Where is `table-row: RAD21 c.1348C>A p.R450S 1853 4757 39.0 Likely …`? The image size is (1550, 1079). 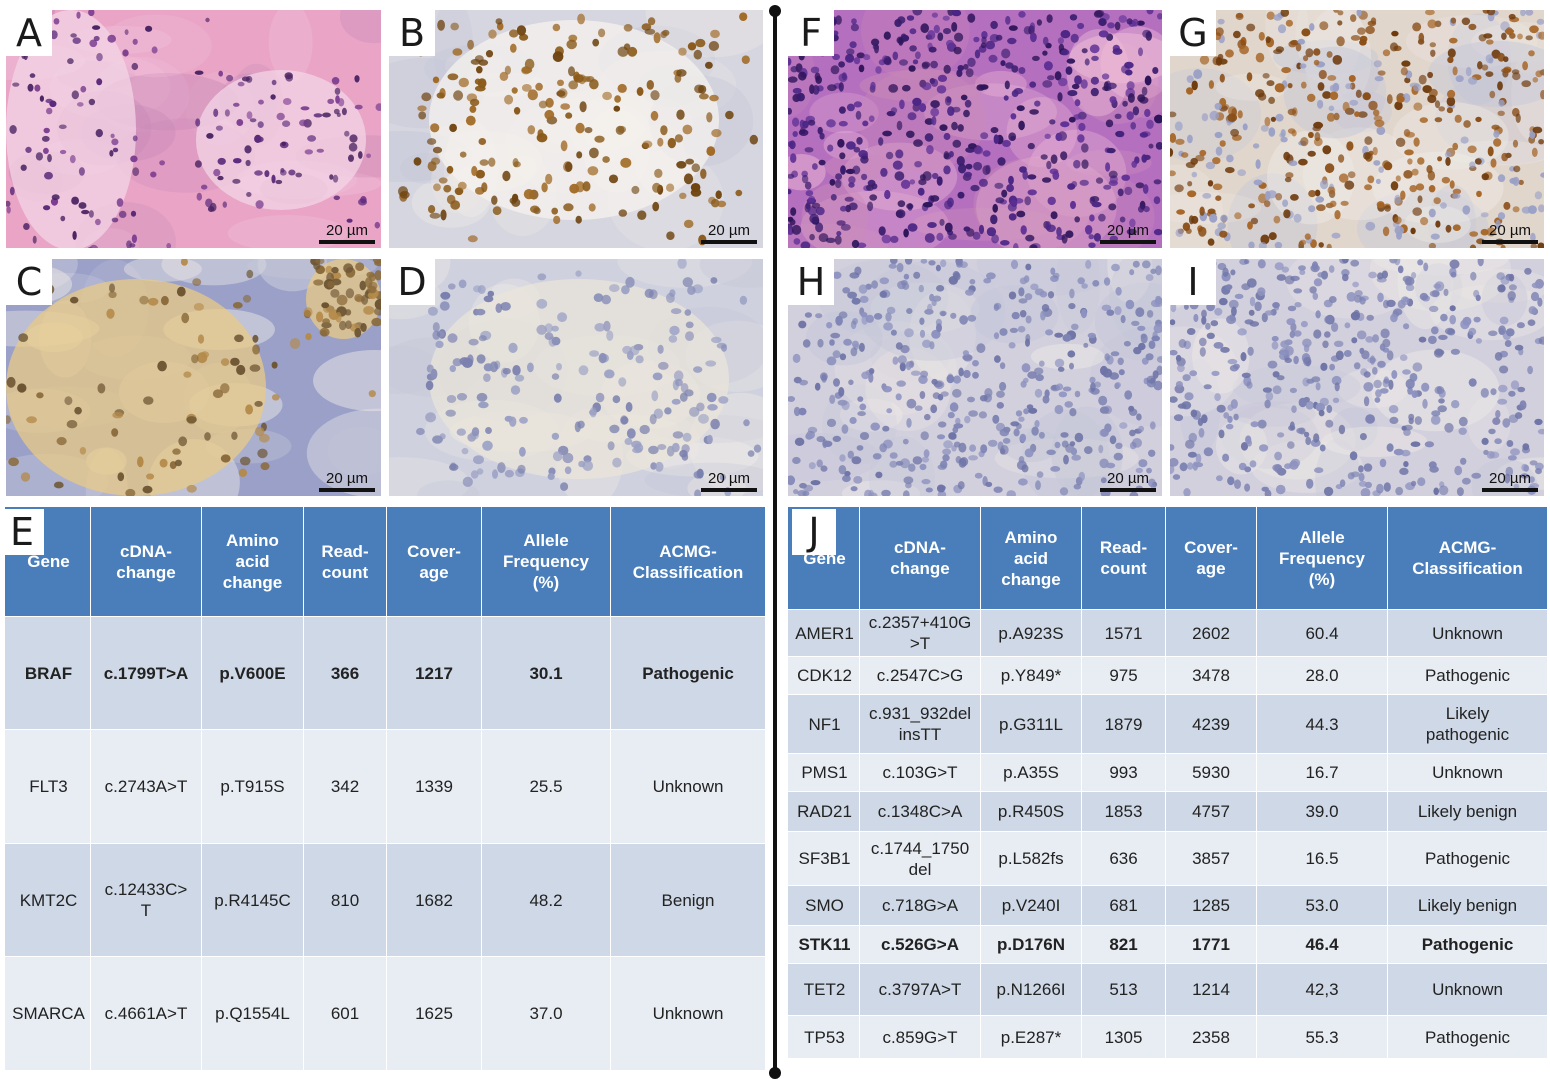 table-row: RAD21 c.1348C>A p.R450S 1853 4757 39.0 Likely … is located at coordinates (1167, 811).